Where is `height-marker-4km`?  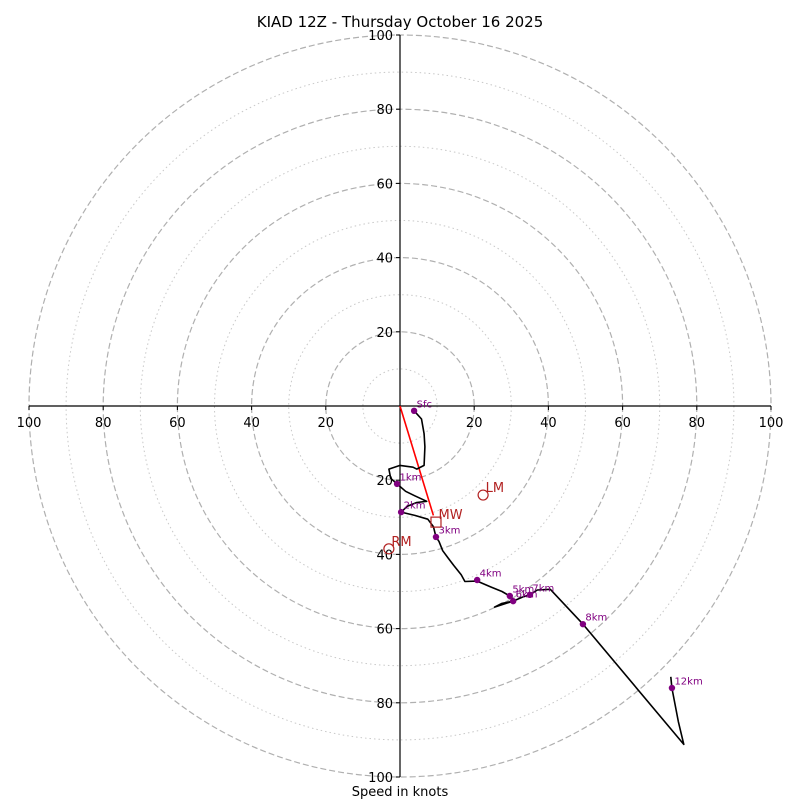 height-marker-4km is located at coordinates (477, 580).